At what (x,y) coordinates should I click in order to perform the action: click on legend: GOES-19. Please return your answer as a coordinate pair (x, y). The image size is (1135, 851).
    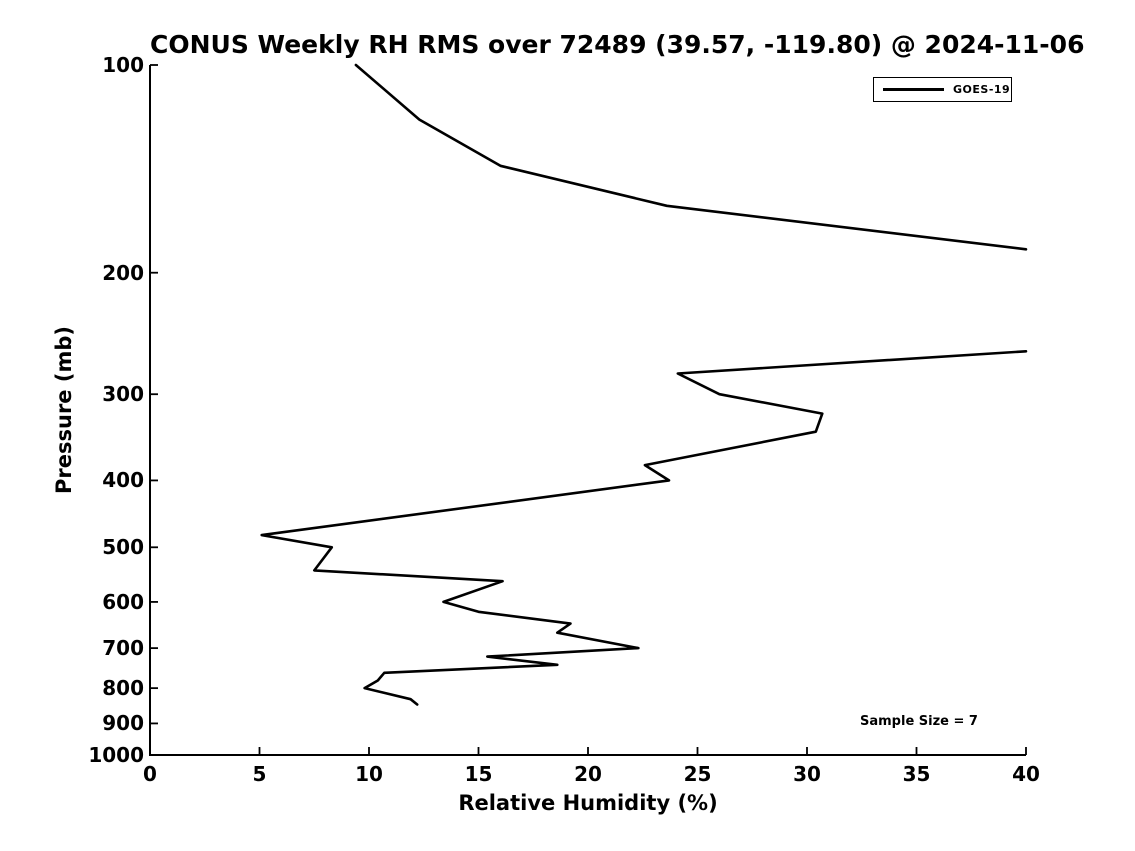
    Looking at the image, I should click on (942, 89).